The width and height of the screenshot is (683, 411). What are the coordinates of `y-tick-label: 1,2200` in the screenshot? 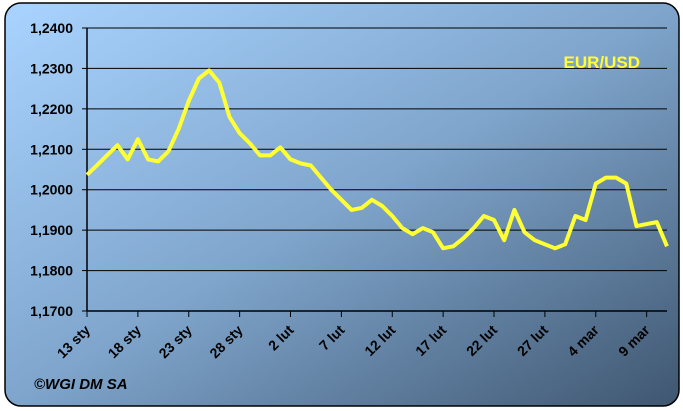 It's located at (51, 109).